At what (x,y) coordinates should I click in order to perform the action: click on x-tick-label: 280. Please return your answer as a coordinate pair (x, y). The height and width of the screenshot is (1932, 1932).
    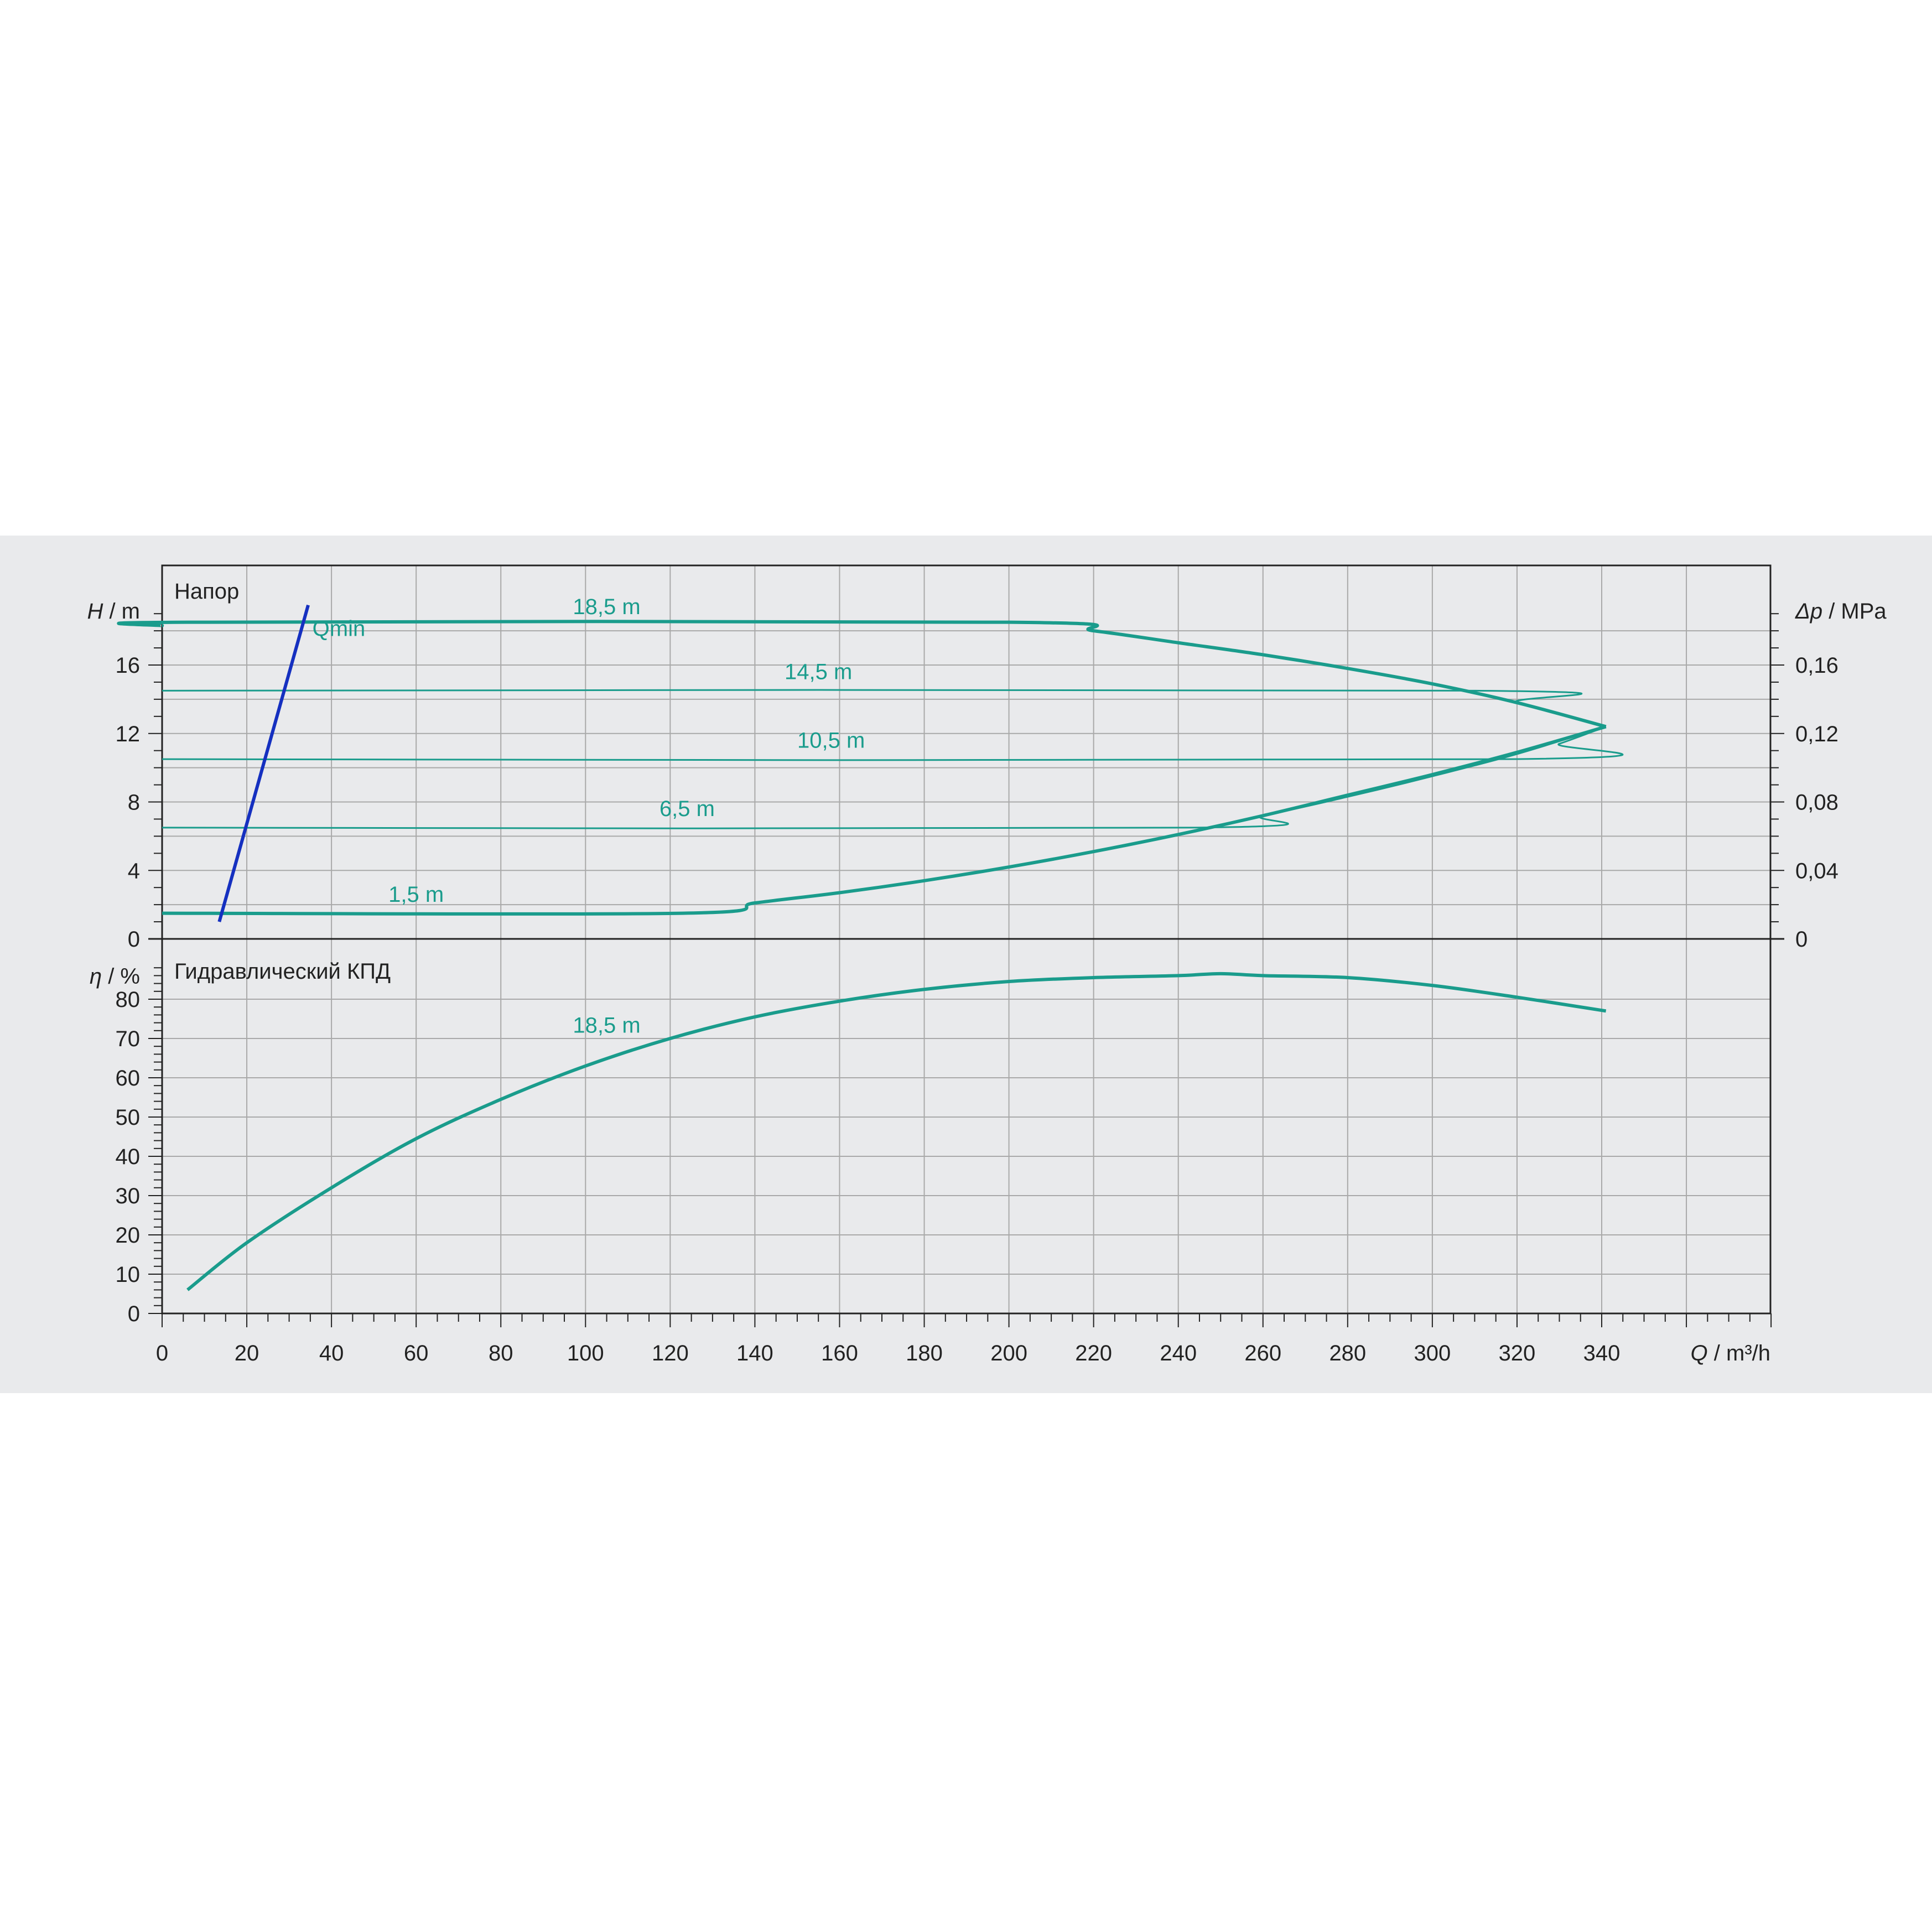
    Looking at the image, I should click on (1347, 1353).